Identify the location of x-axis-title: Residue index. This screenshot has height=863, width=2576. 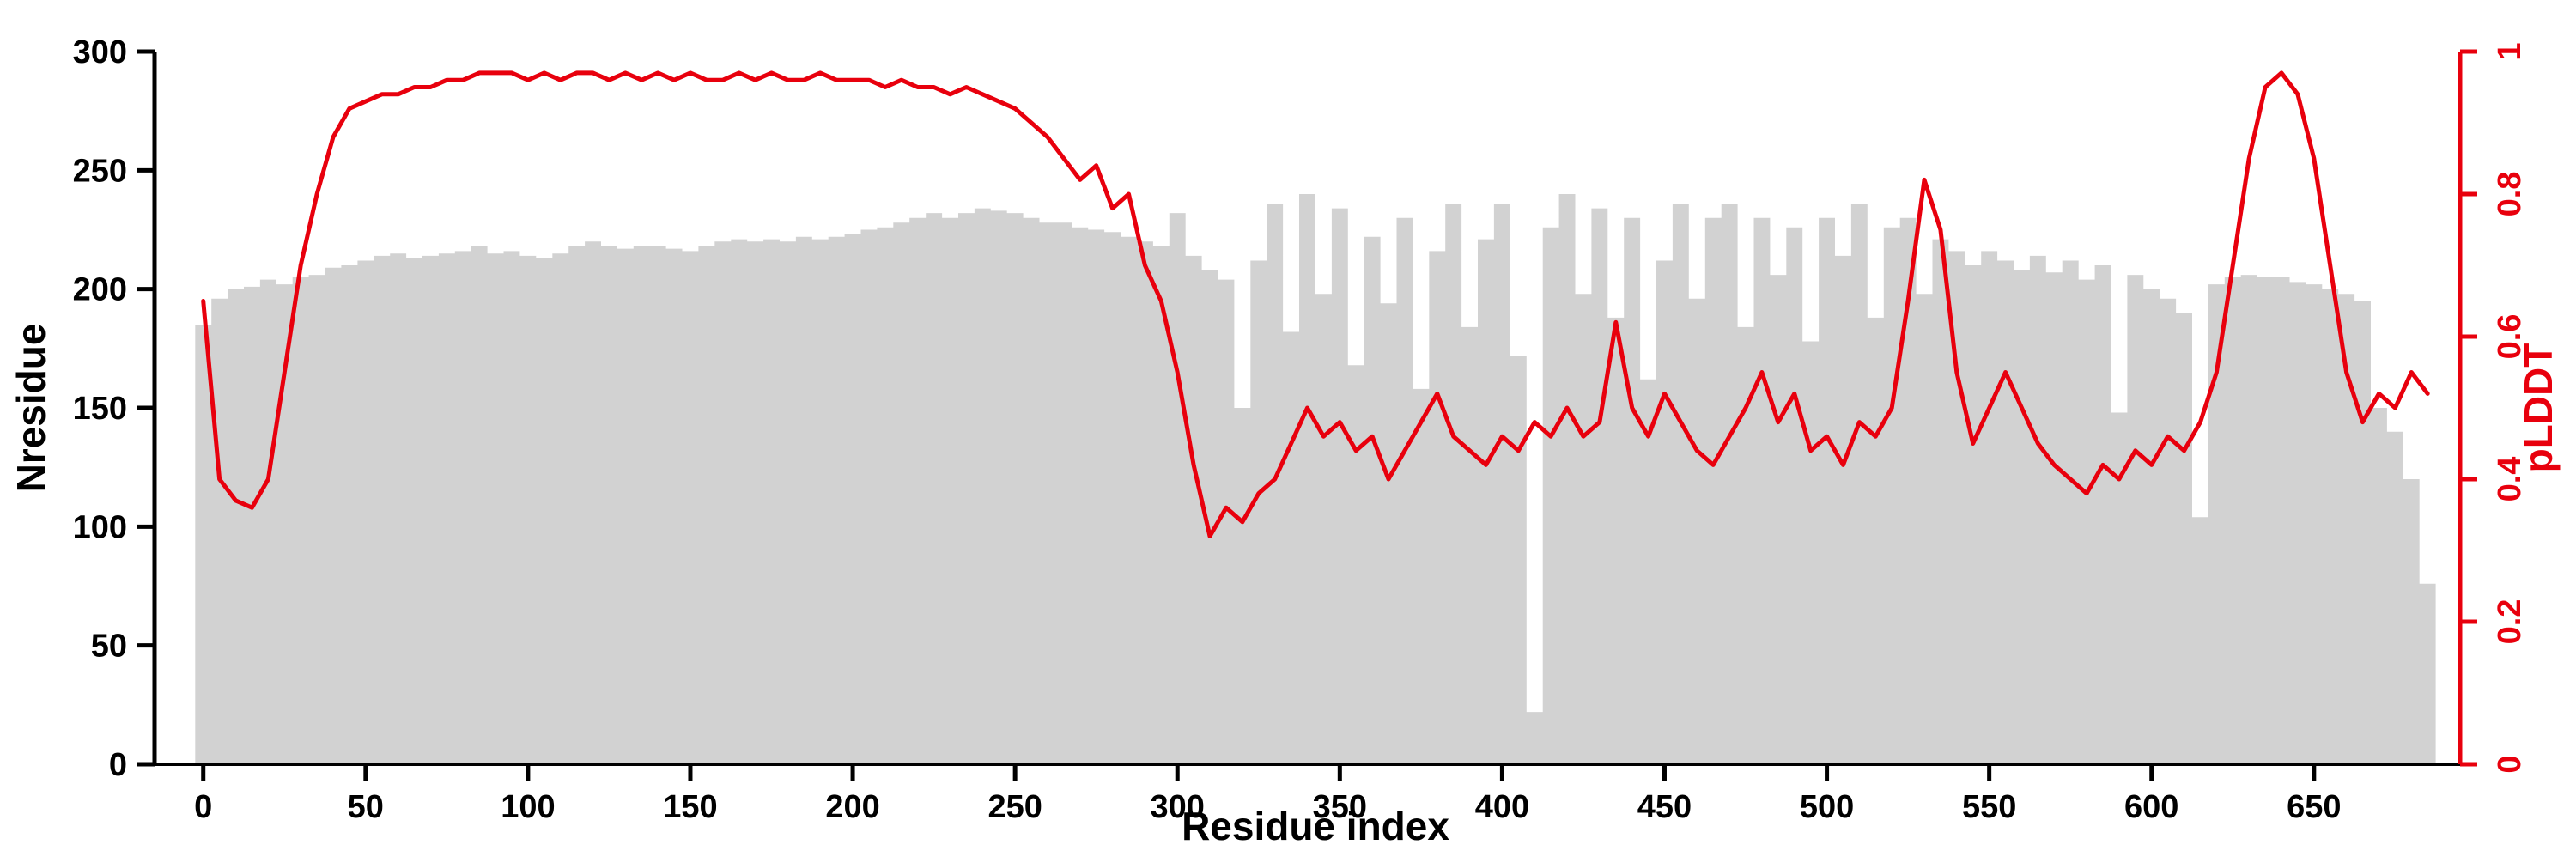
(1316, 826).